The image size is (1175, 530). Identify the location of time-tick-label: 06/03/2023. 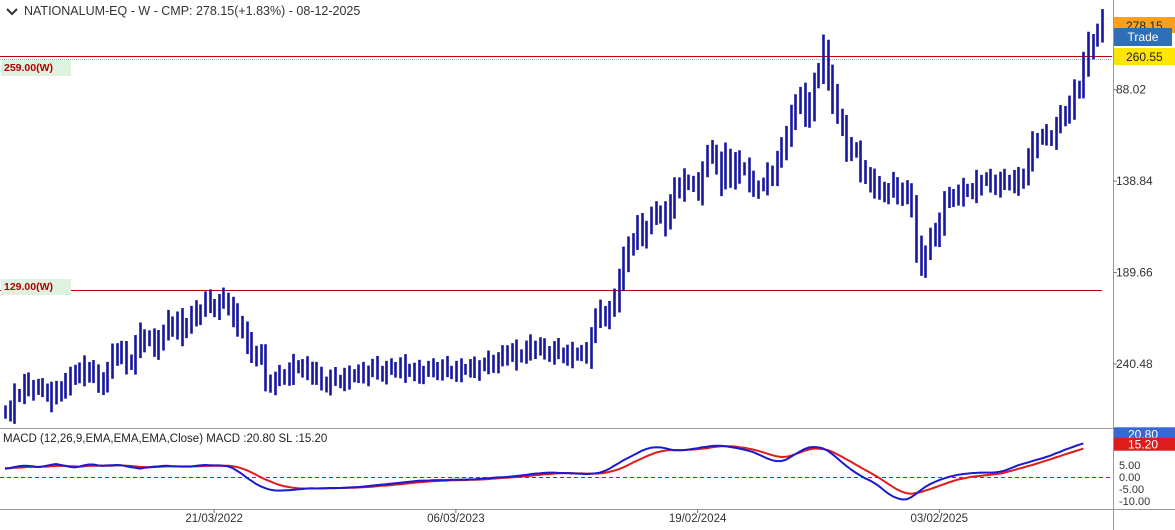
(456, 519).